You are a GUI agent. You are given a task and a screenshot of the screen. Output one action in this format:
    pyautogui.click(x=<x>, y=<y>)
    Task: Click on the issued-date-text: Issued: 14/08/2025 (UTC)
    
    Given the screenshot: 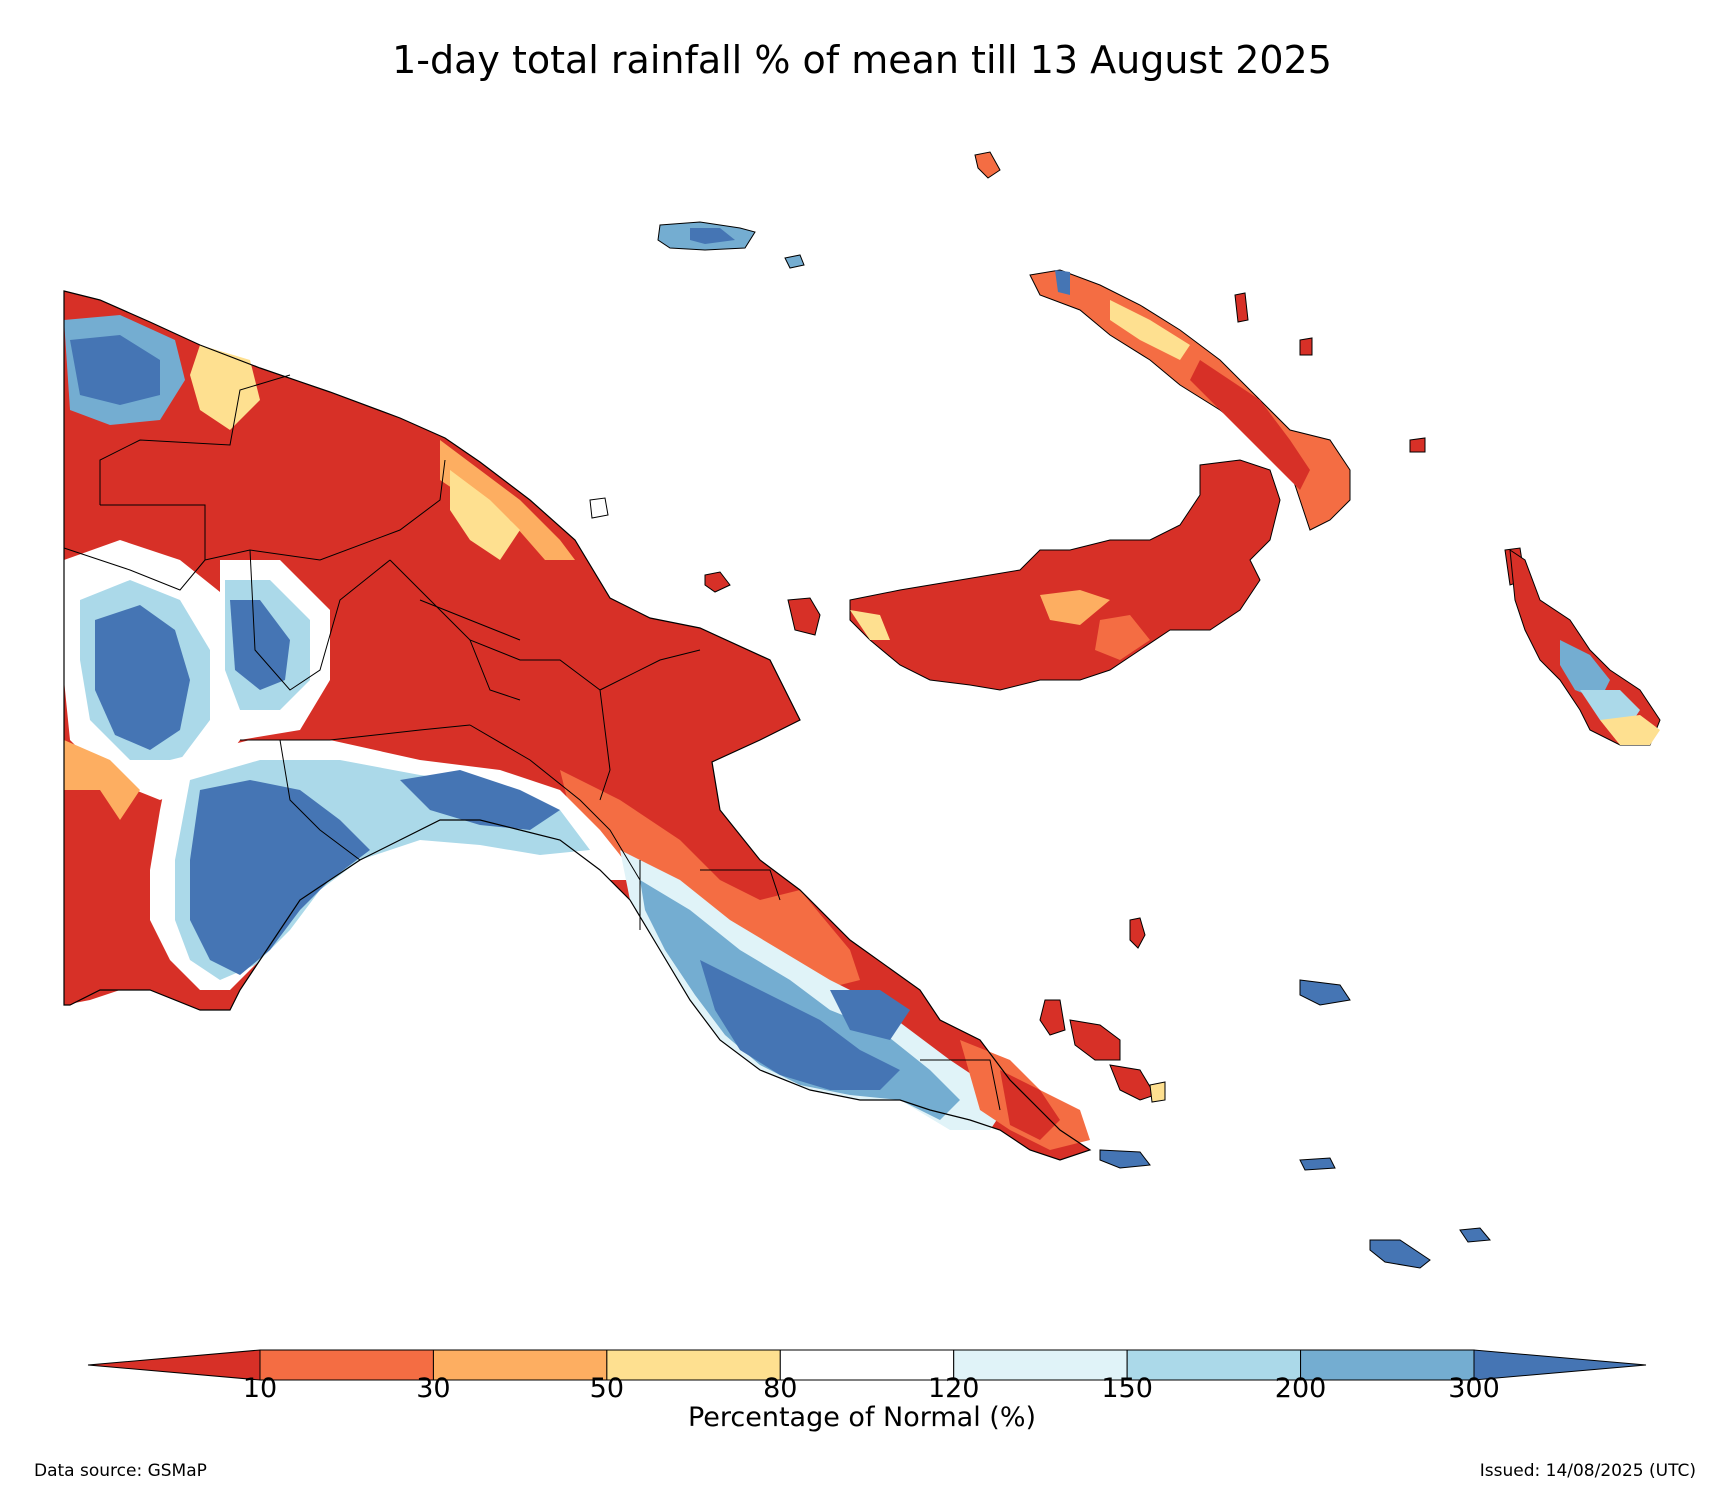 What is the action you would take?
    pyautogui.click(x=1587, y=1471)
    